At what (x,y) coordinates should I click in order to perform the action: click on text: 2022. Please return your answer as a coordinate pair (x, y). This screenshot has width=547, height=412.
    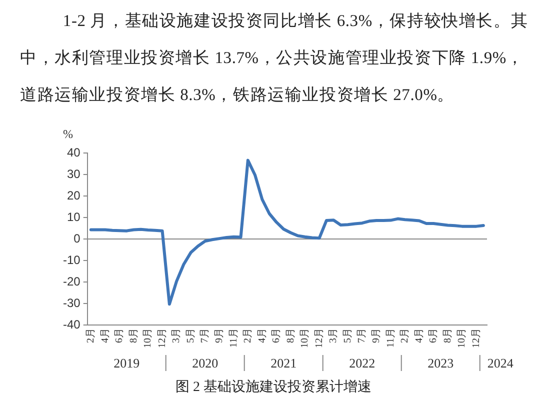
    Looking at the image, I should click on (362, 362).